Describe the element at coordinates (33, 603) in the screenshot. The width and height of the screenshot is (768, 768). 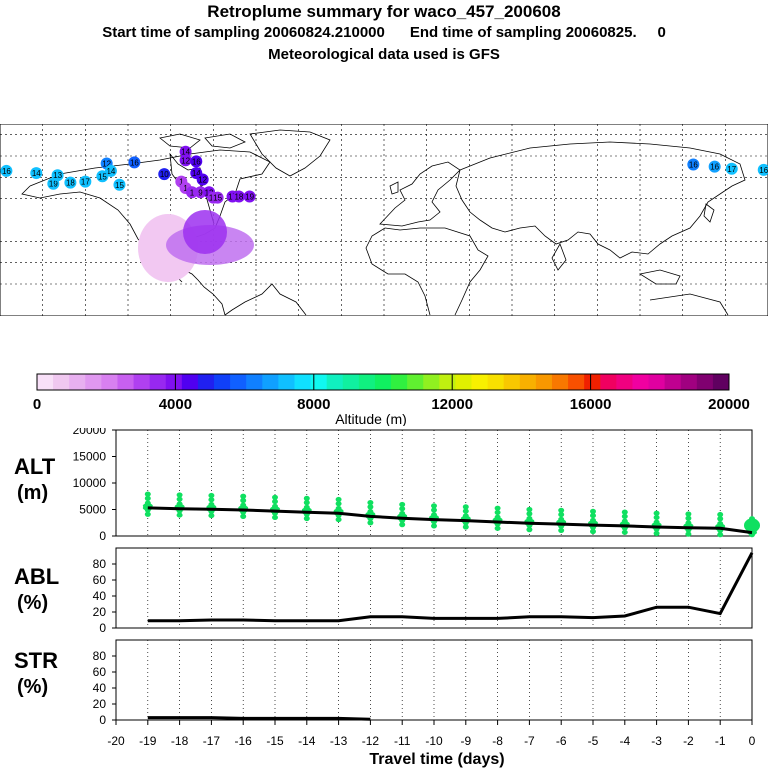
I see `abl-panel-unit: (%)` at that location.